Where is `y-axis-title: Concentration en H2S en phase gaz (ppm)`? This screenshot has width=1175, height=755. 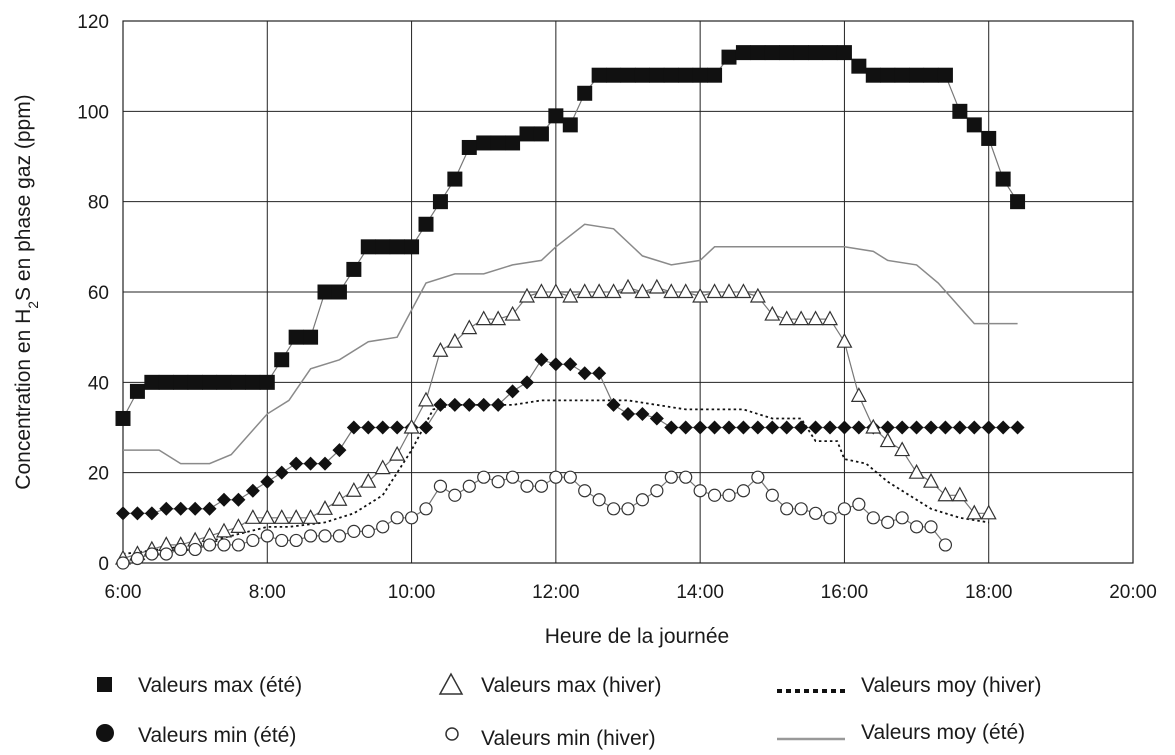 y-axis-title: Concentration en H2S en phase gaz (ppm) is located at coordinates (26, 291).